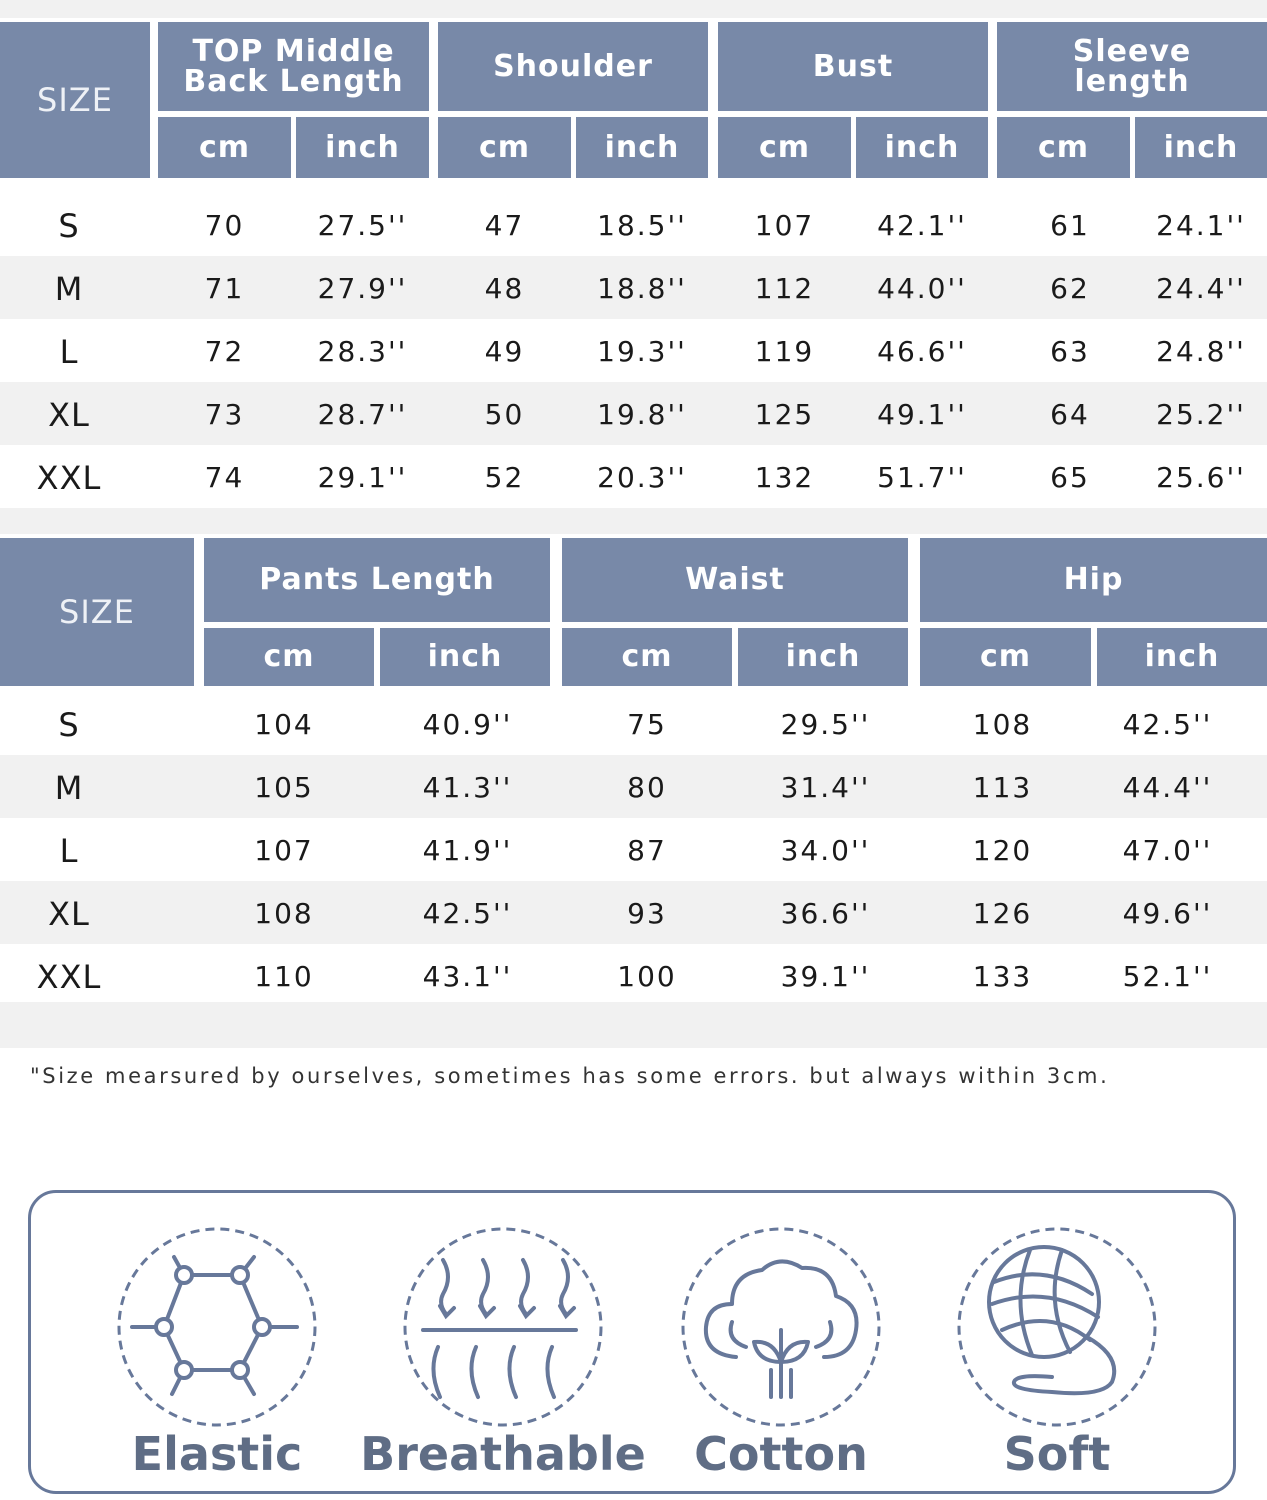  I want to click on value-cell: 65, so click(1070, 477).